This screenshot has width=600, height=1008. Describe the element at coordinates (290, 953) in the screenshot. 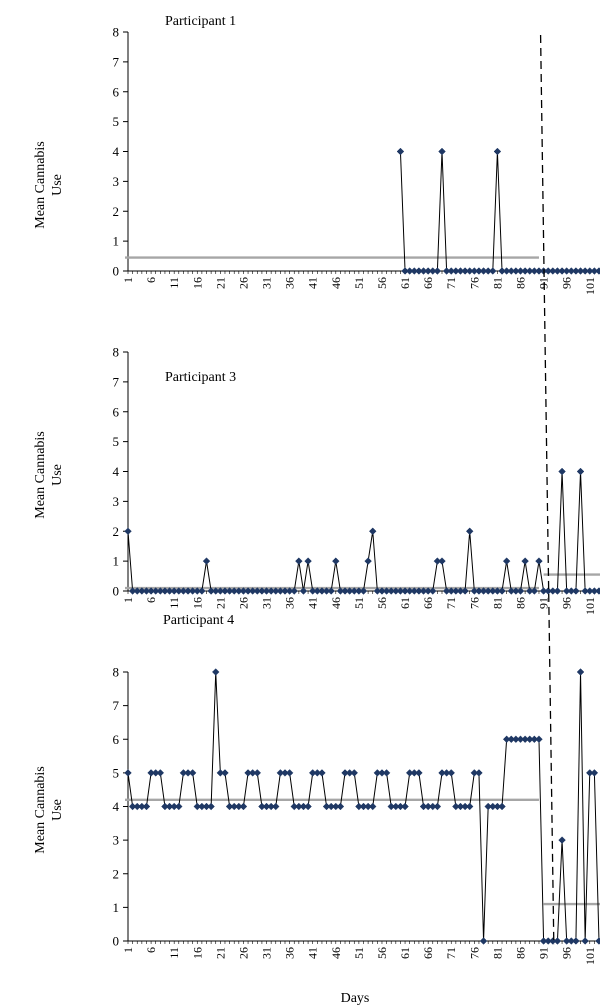

I see `x-tick-label: 36` at that location.